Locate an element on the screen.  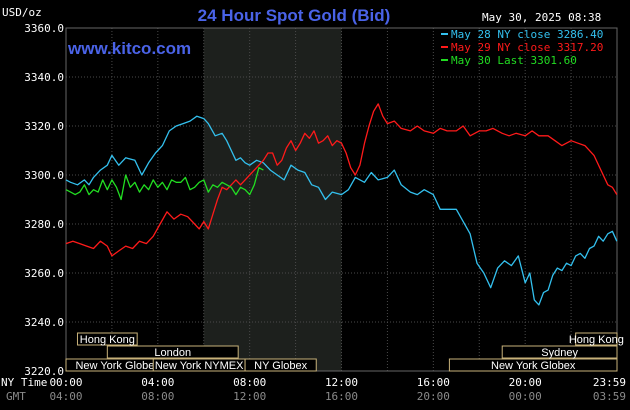
ny-tick-label: 04:00 is located at coordinates (157, 382).